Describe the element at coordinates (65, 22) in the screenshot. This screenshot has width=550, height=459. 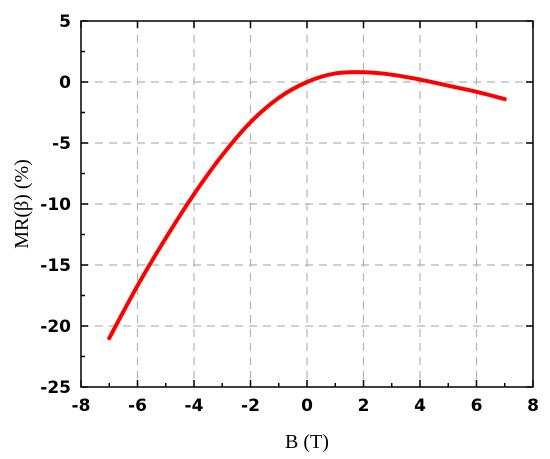
I see `y-tick-label: 5` at that location.